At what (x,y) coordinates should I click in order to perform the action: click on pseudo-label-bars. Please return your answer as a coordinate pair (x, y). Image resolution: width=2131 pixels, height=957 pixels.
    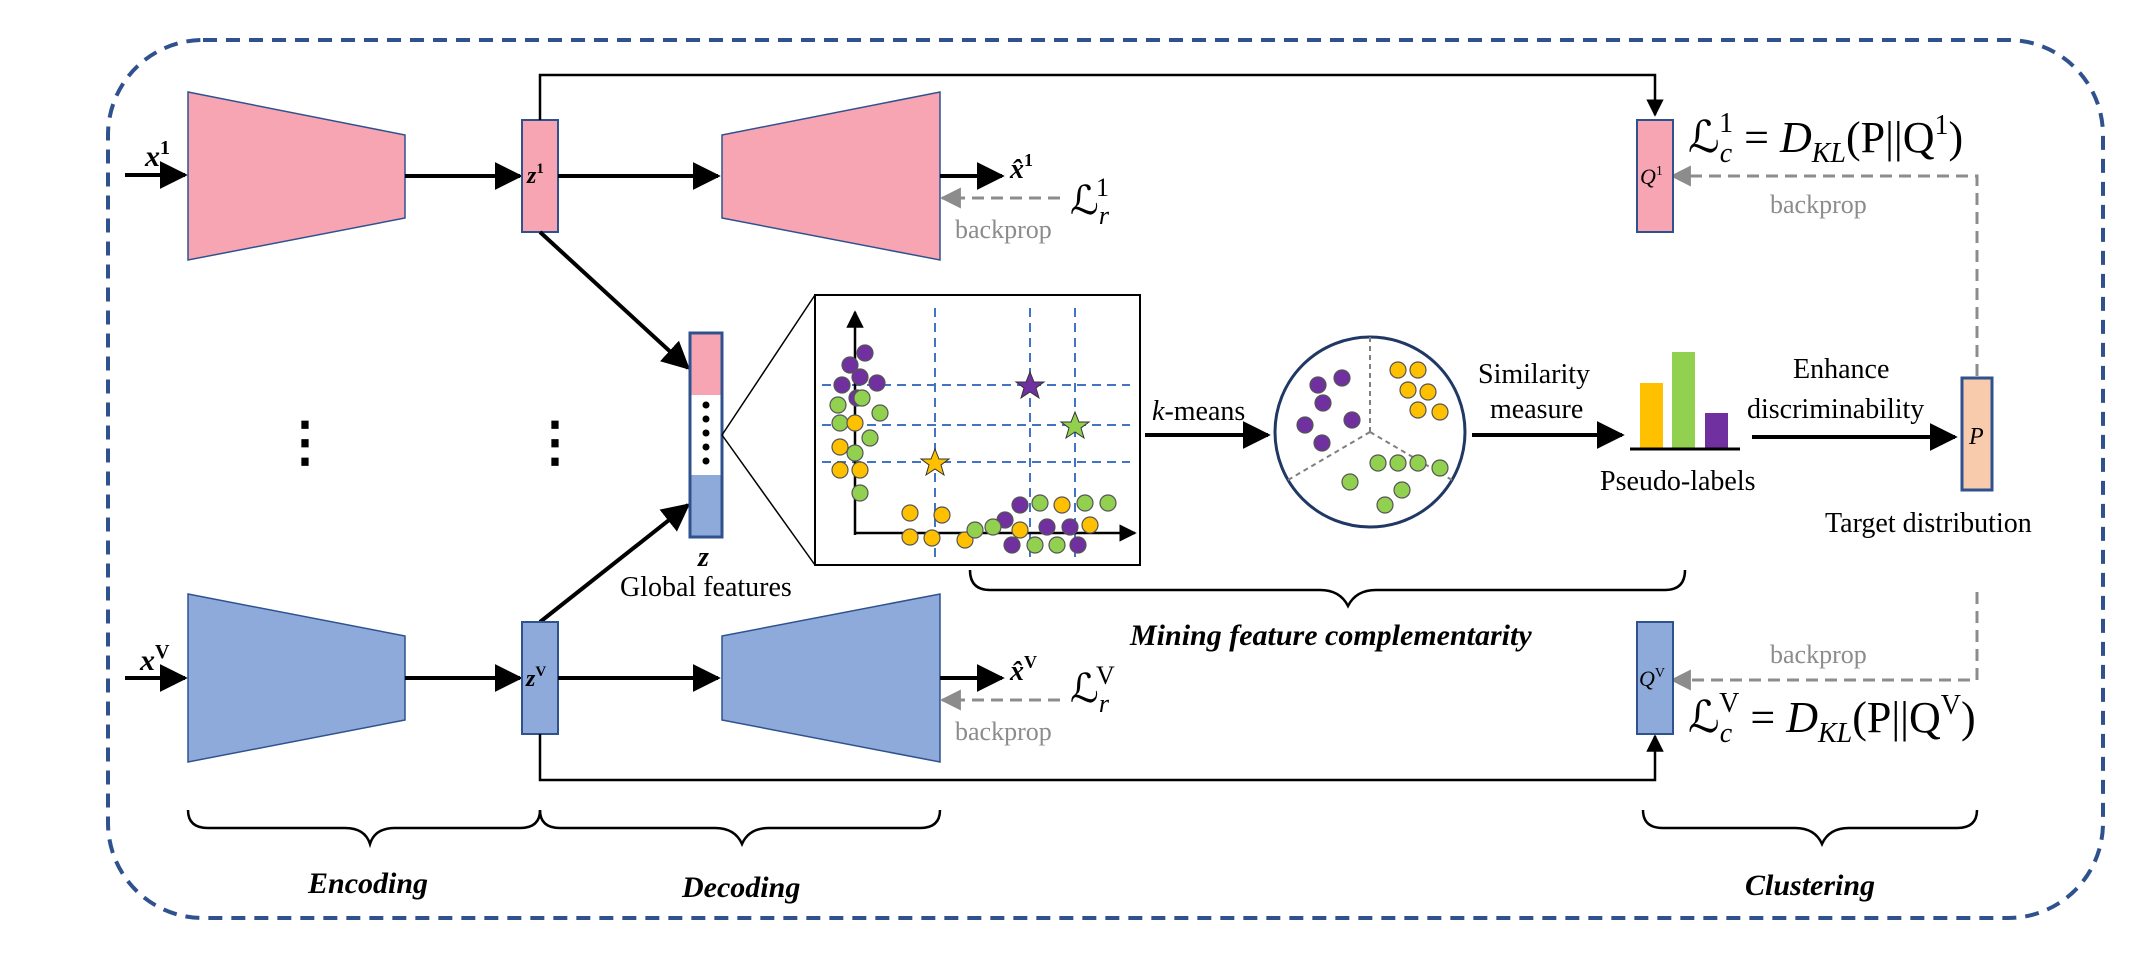
    Looking at the image, I should click on (1685, 401).